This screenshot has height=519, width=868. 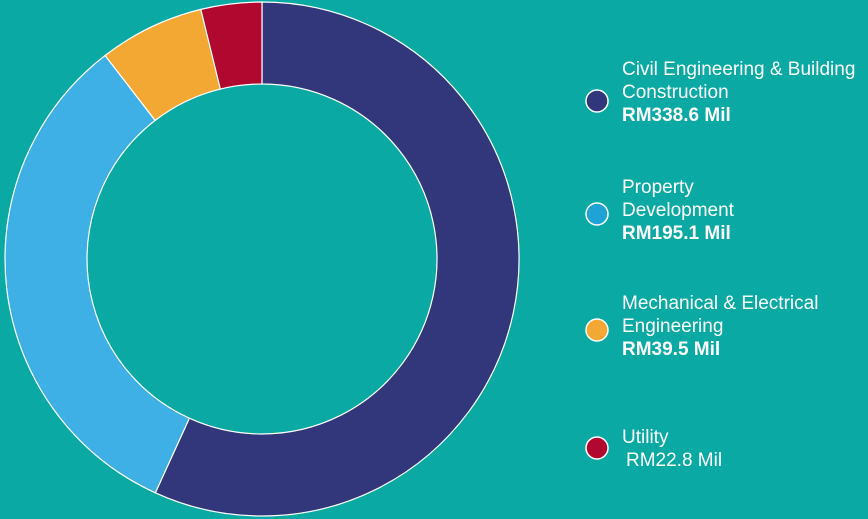 What do you see at coordinates (645, 437) in the screenshot?
I see `legend-label: Utility` at bounding box center [645, 437].